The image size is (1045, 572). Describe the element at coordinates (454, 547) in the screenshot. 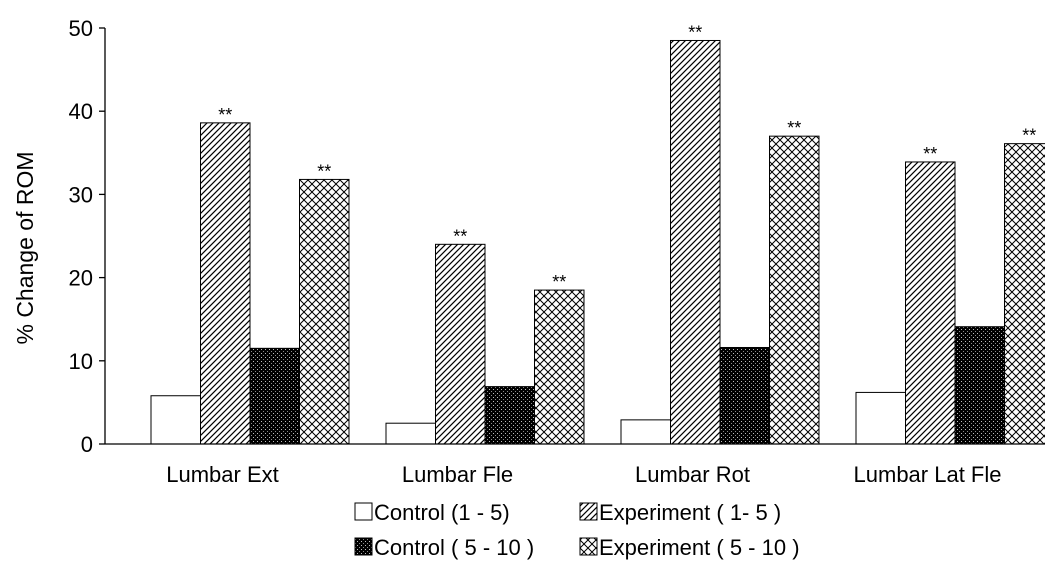

I see `legend-label: Control ( 5 - 10 )` at that location.